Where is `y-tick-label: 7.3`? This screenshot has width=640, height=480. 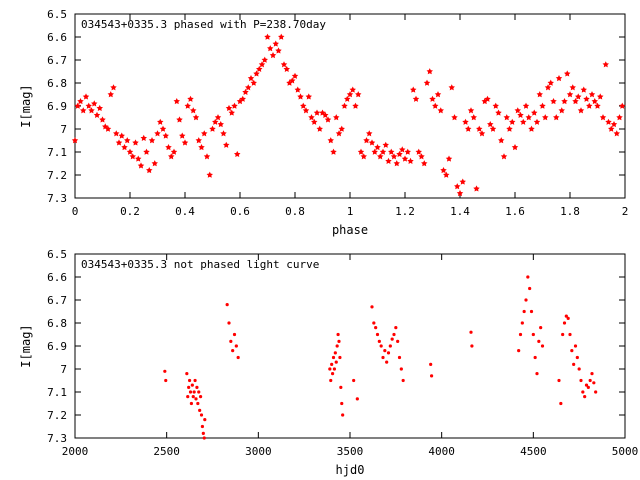 y-tick-label: 7.3 is located at coordinates (57, 438).